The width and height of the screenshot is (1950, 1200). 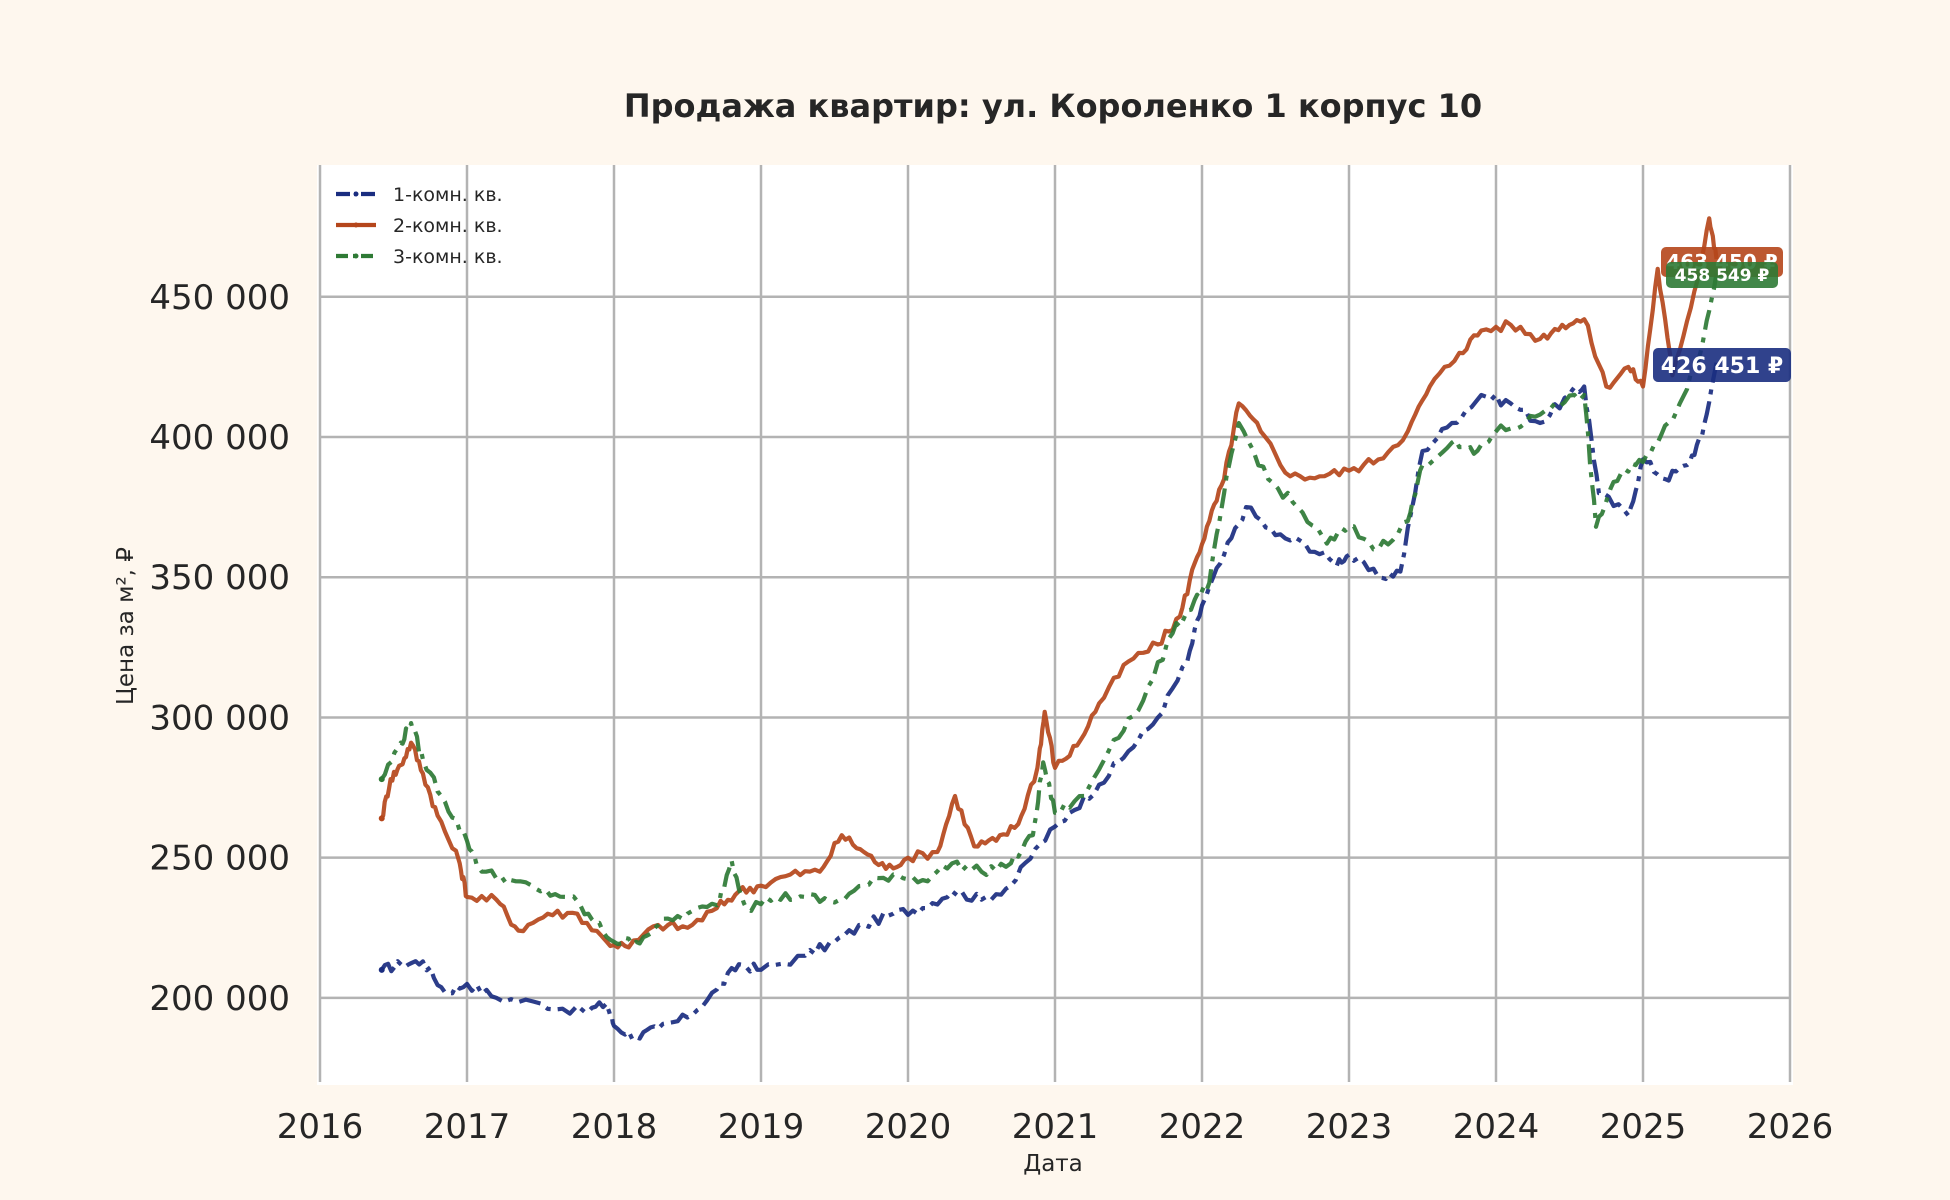 What do you see at coordinates (219, 859) in the screenshot?
I see `y-tick-label: 250 000` at bounding box center [219, 859].